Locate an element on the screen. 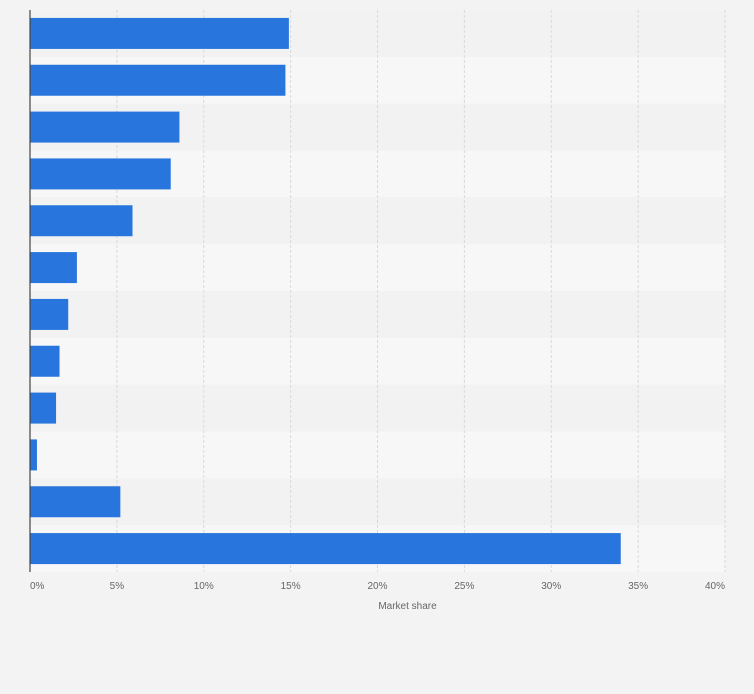 This screenshot has width=754, height=694. x-axis-label: Market share is located at coordinates (407, 606).